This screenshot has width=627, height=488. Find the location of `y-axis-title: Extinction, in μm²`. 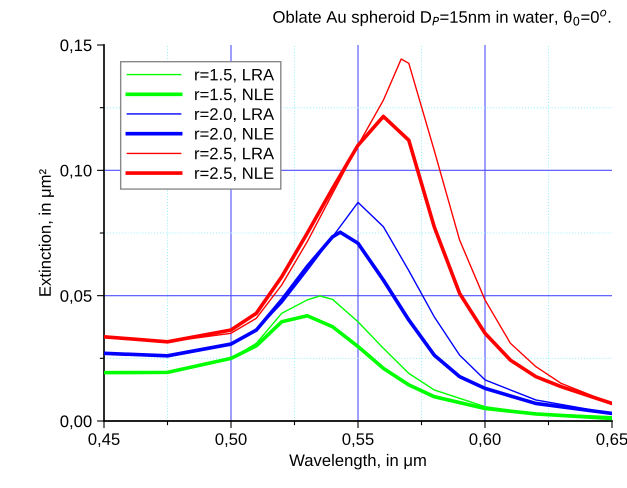

y-axis-title: Extinction, in μm² is located at coordinates (46, 232).